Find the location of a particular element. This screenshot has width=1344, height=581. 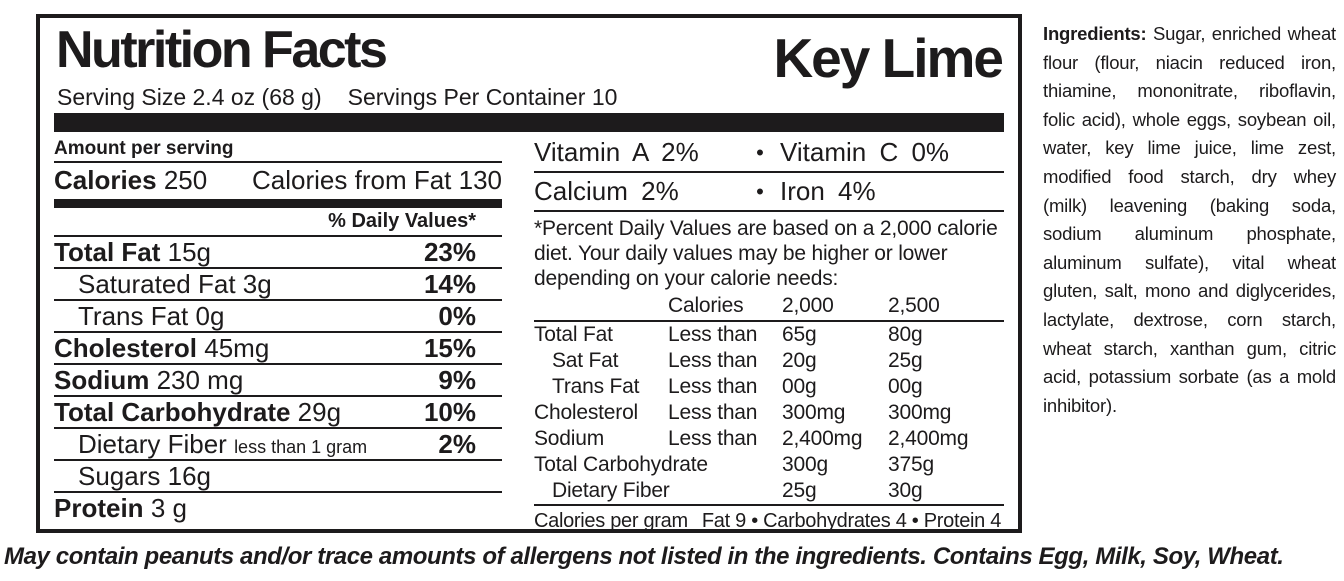

nutrient-amount: 29g is located at coordinates (319, 411).